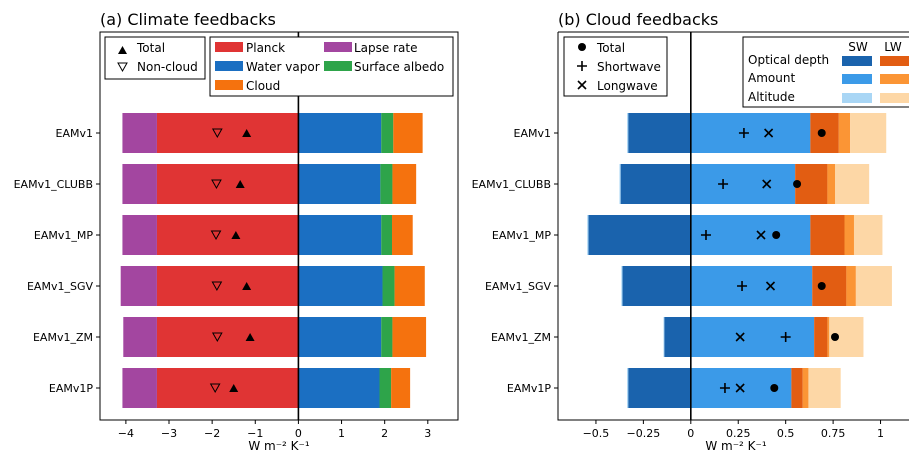  I want to click on a-x-tick-label-2: −2, so click(212, 433).